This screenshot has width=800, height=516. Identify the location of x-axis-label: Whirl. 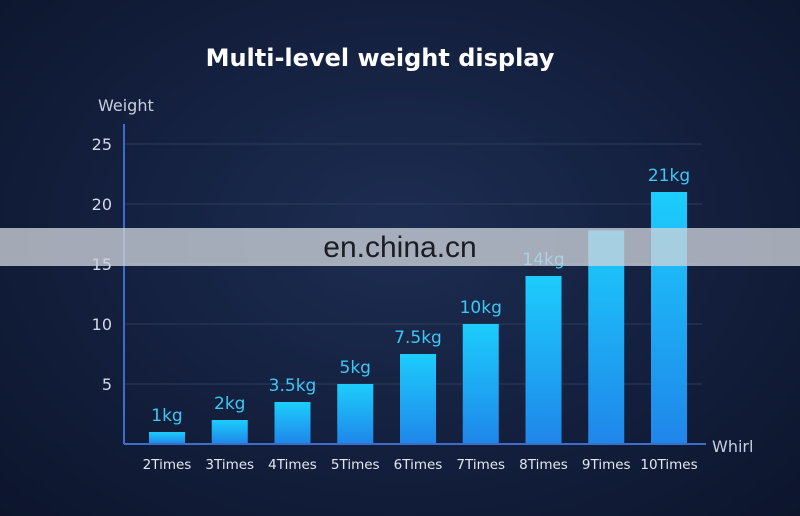
(733, 446).